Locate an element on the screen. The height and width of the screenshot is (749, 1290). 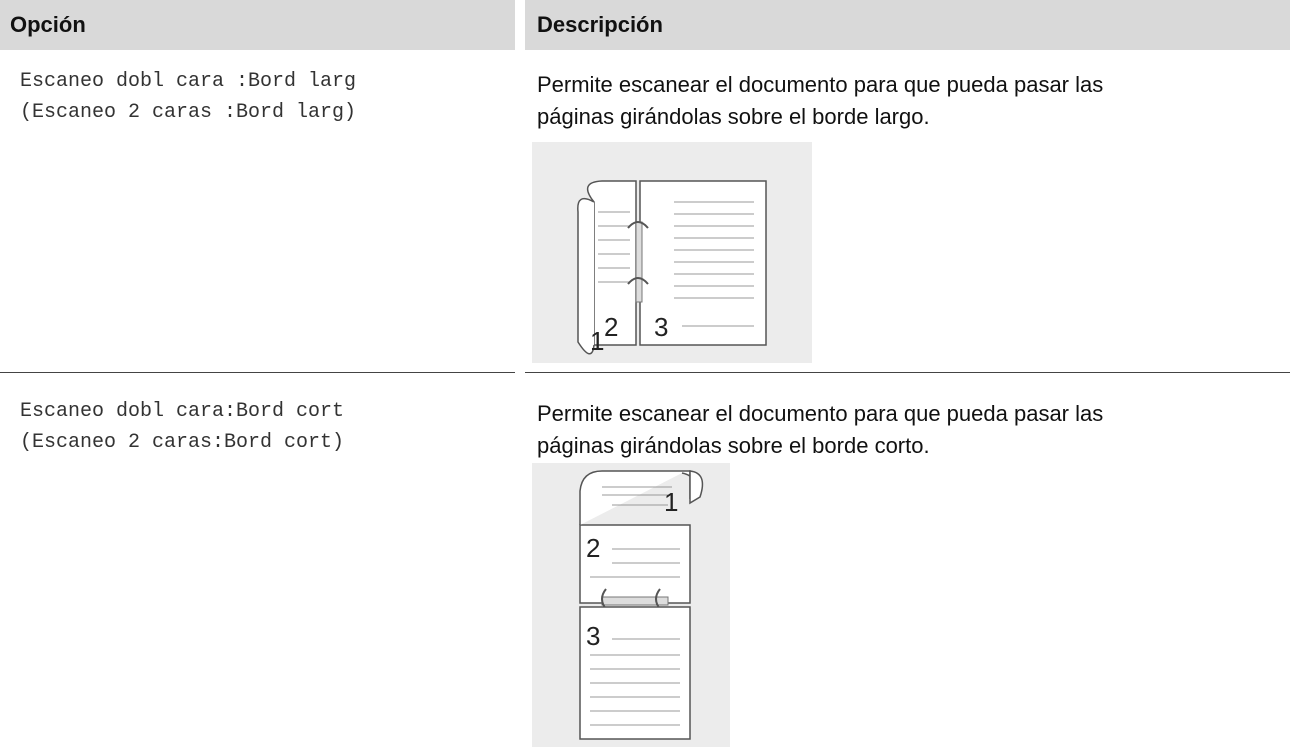
description-text: páginas girándolas sobre el borde largo. is located at coordinates (733, 116).